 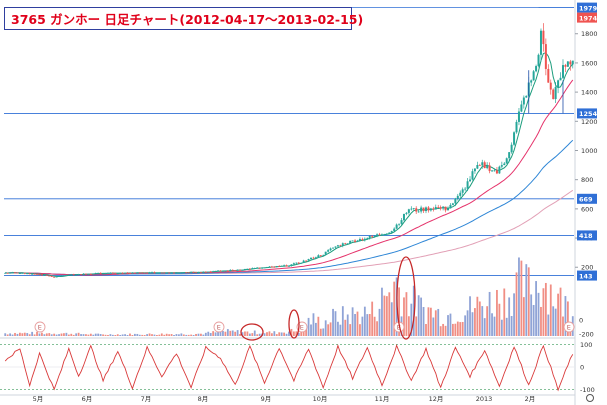 What do you see at coordinates (183, 18) in the screenshot?
I see `chart-title-box: 3765 ガンホー 日足チャート(2012-04-17～2013-02-15)` at bounding box center [183, 18].